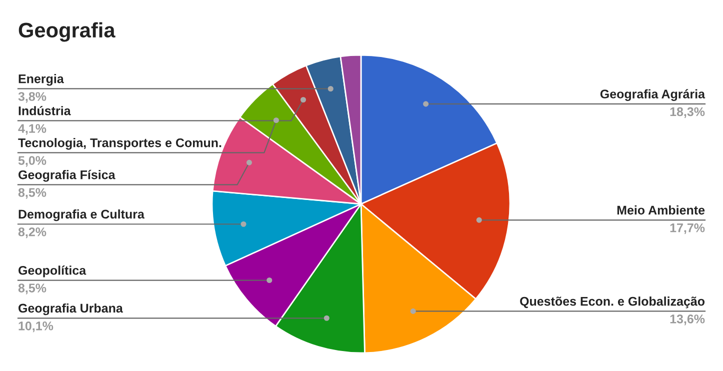 The height and width of the screenshot is (371, 723). Describe the element at coordinates (44, 111) in the screenshot. I see `slice-label: Indústria` at that location.